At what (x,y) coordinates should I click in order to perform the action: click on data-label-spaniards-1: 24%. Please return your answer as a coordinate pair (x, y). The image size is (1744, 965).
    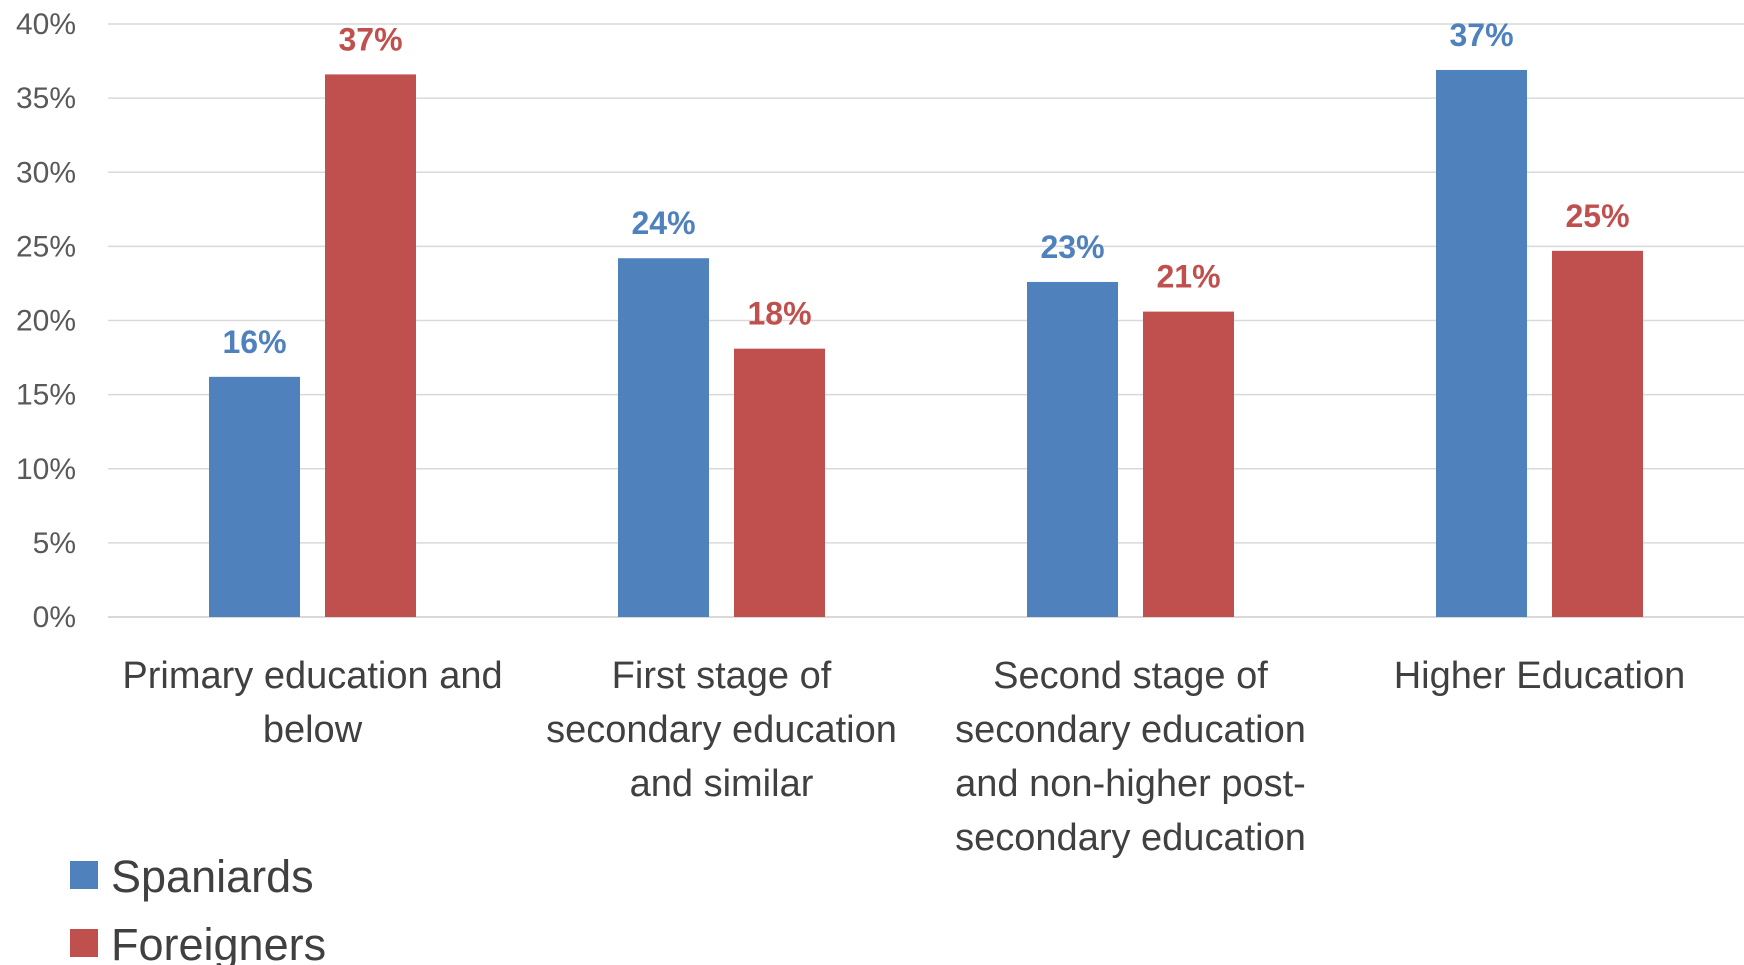
    Looking at the image, I should click on (663, 223).